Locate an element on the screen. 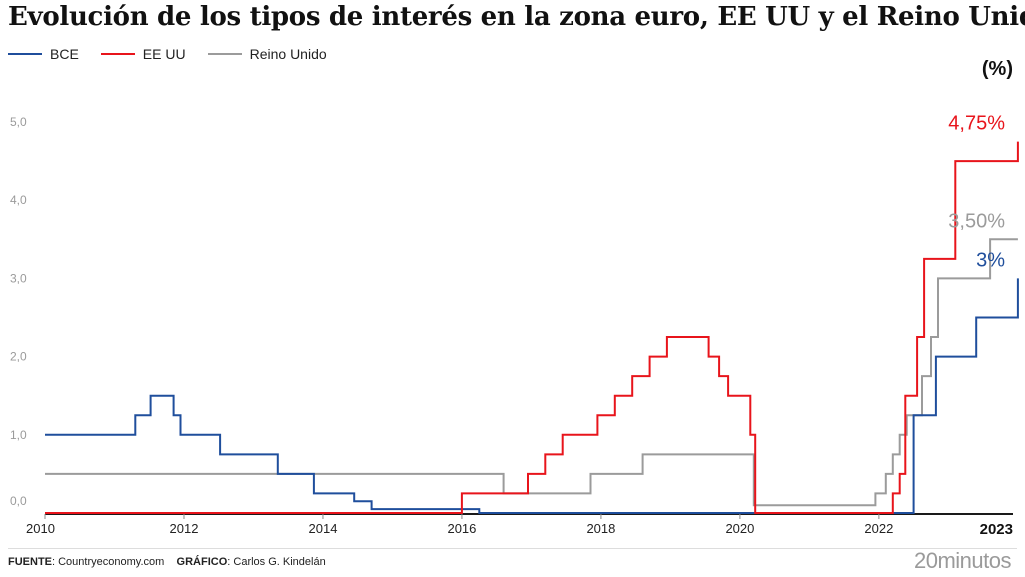 Image resolution: width=1025 pixels, height=577 pixels. y-tick-label: 1,0 is located at coordinates (18, 435).